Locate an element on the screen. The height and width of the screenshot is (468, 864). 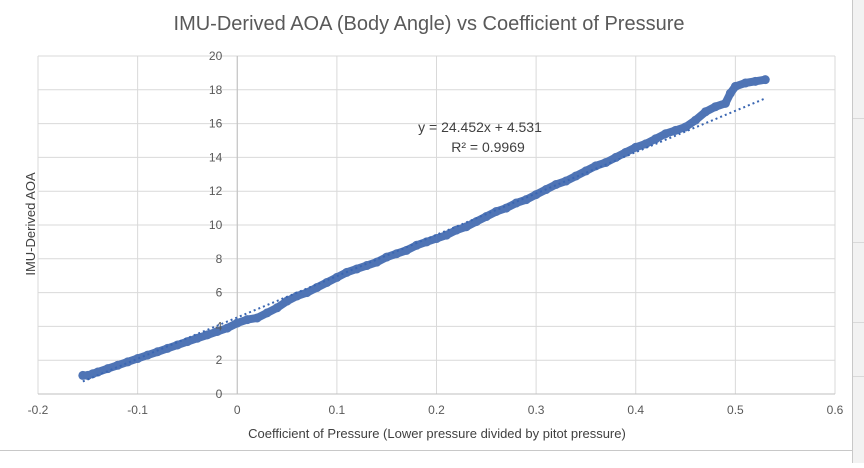
y-tick-label: 6 is located at coordinates (219, 293).